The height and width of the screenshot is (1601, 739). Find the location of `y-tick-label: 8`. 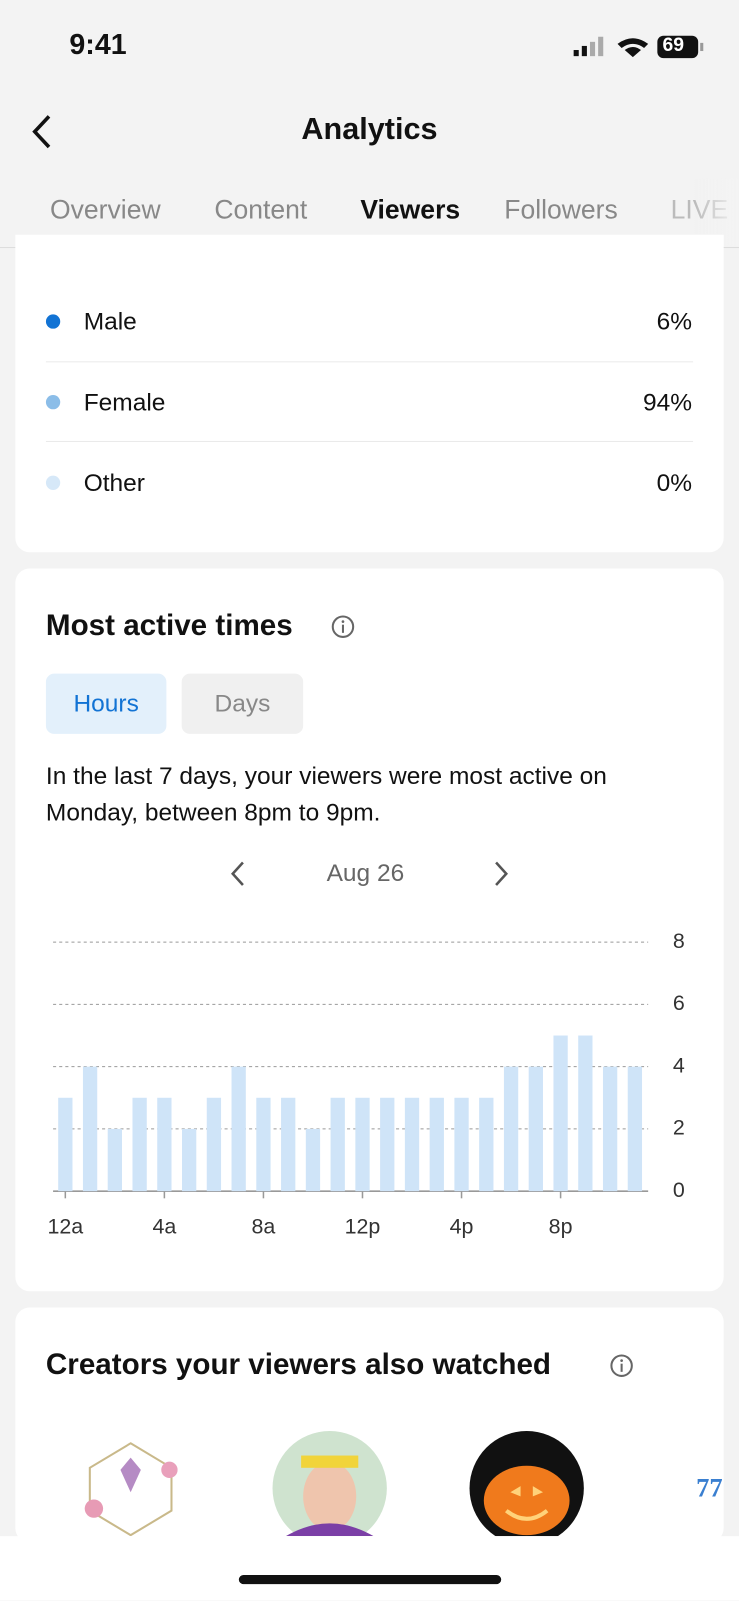

y-tick-label: 8 is located at coordinates (679, 941).